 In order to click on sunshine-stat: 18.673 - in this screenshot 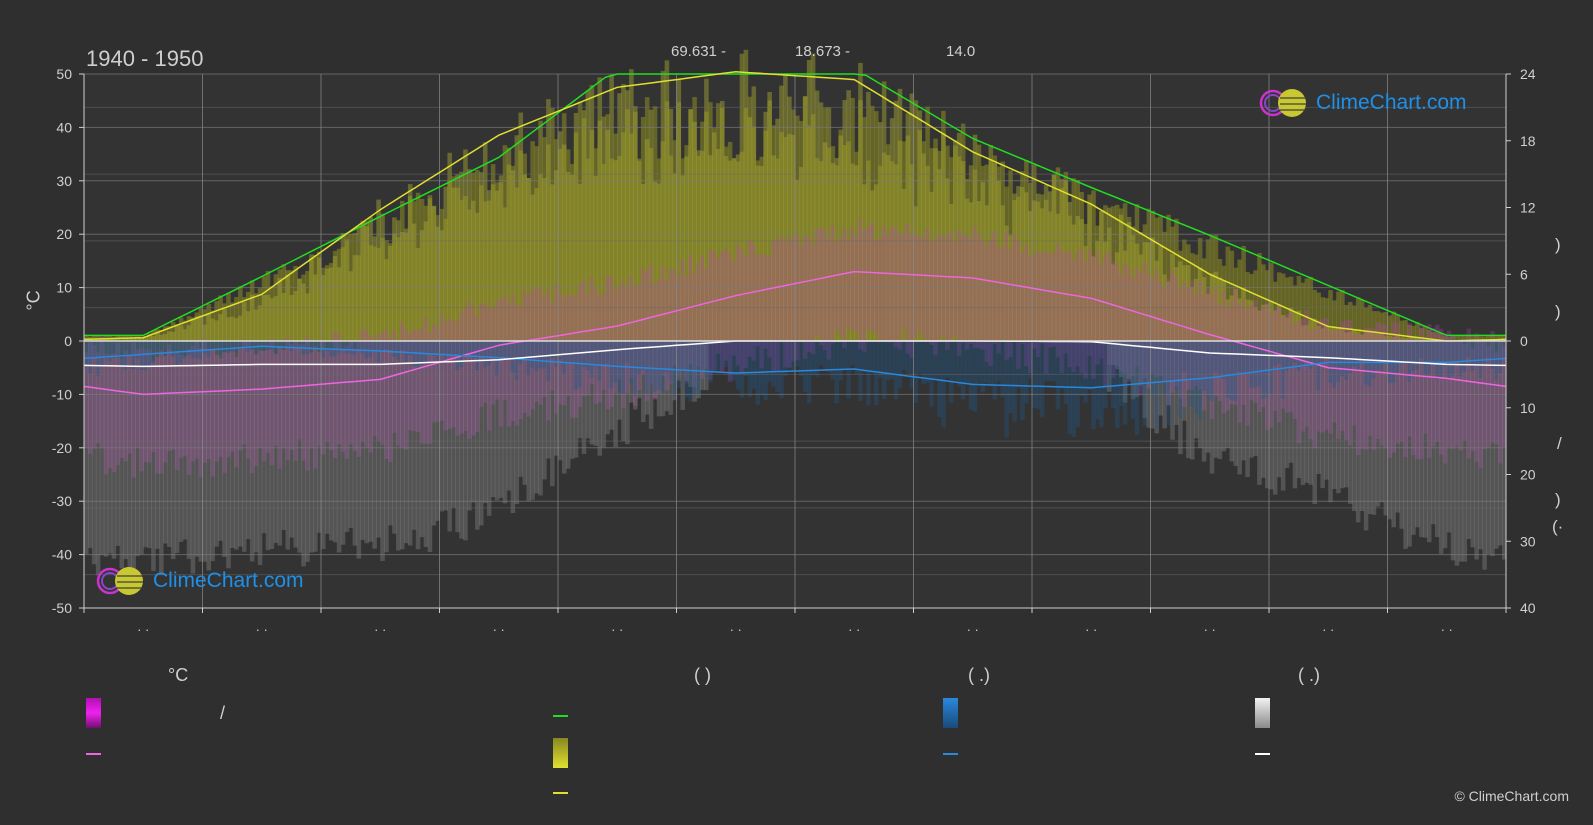, I will do `click(823, 51)`.